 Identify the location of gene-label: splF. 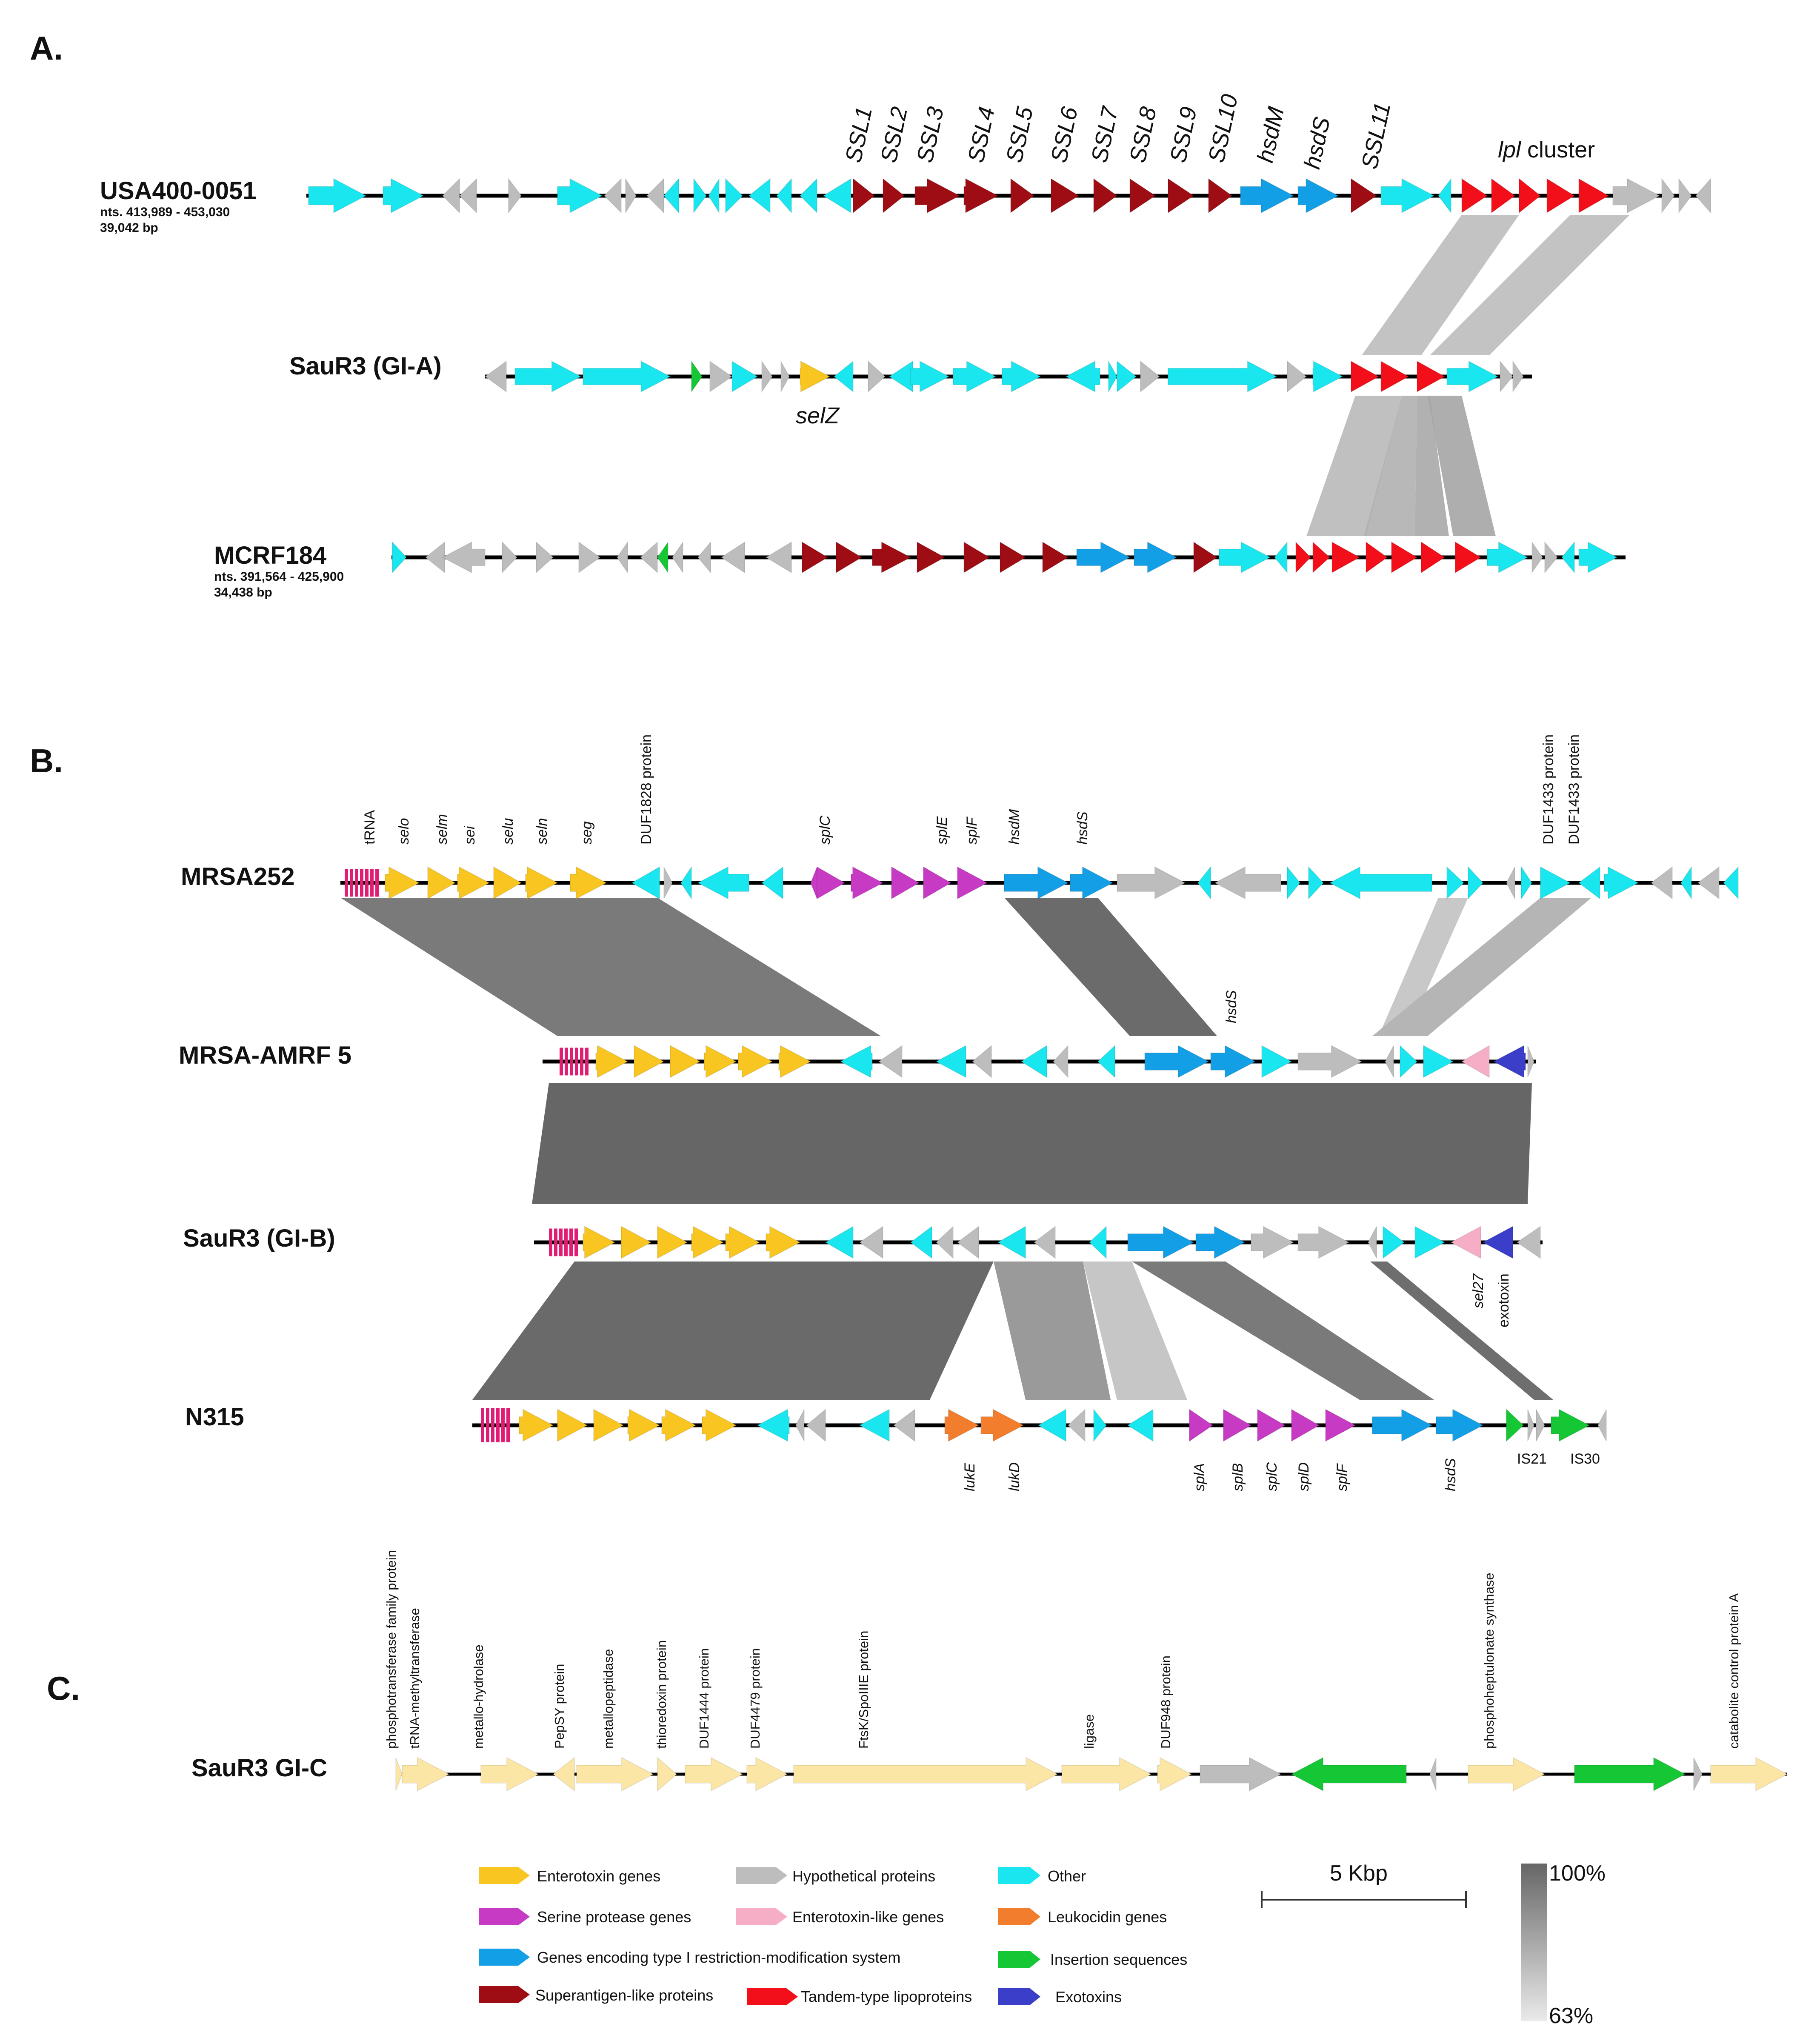
(972, 830).